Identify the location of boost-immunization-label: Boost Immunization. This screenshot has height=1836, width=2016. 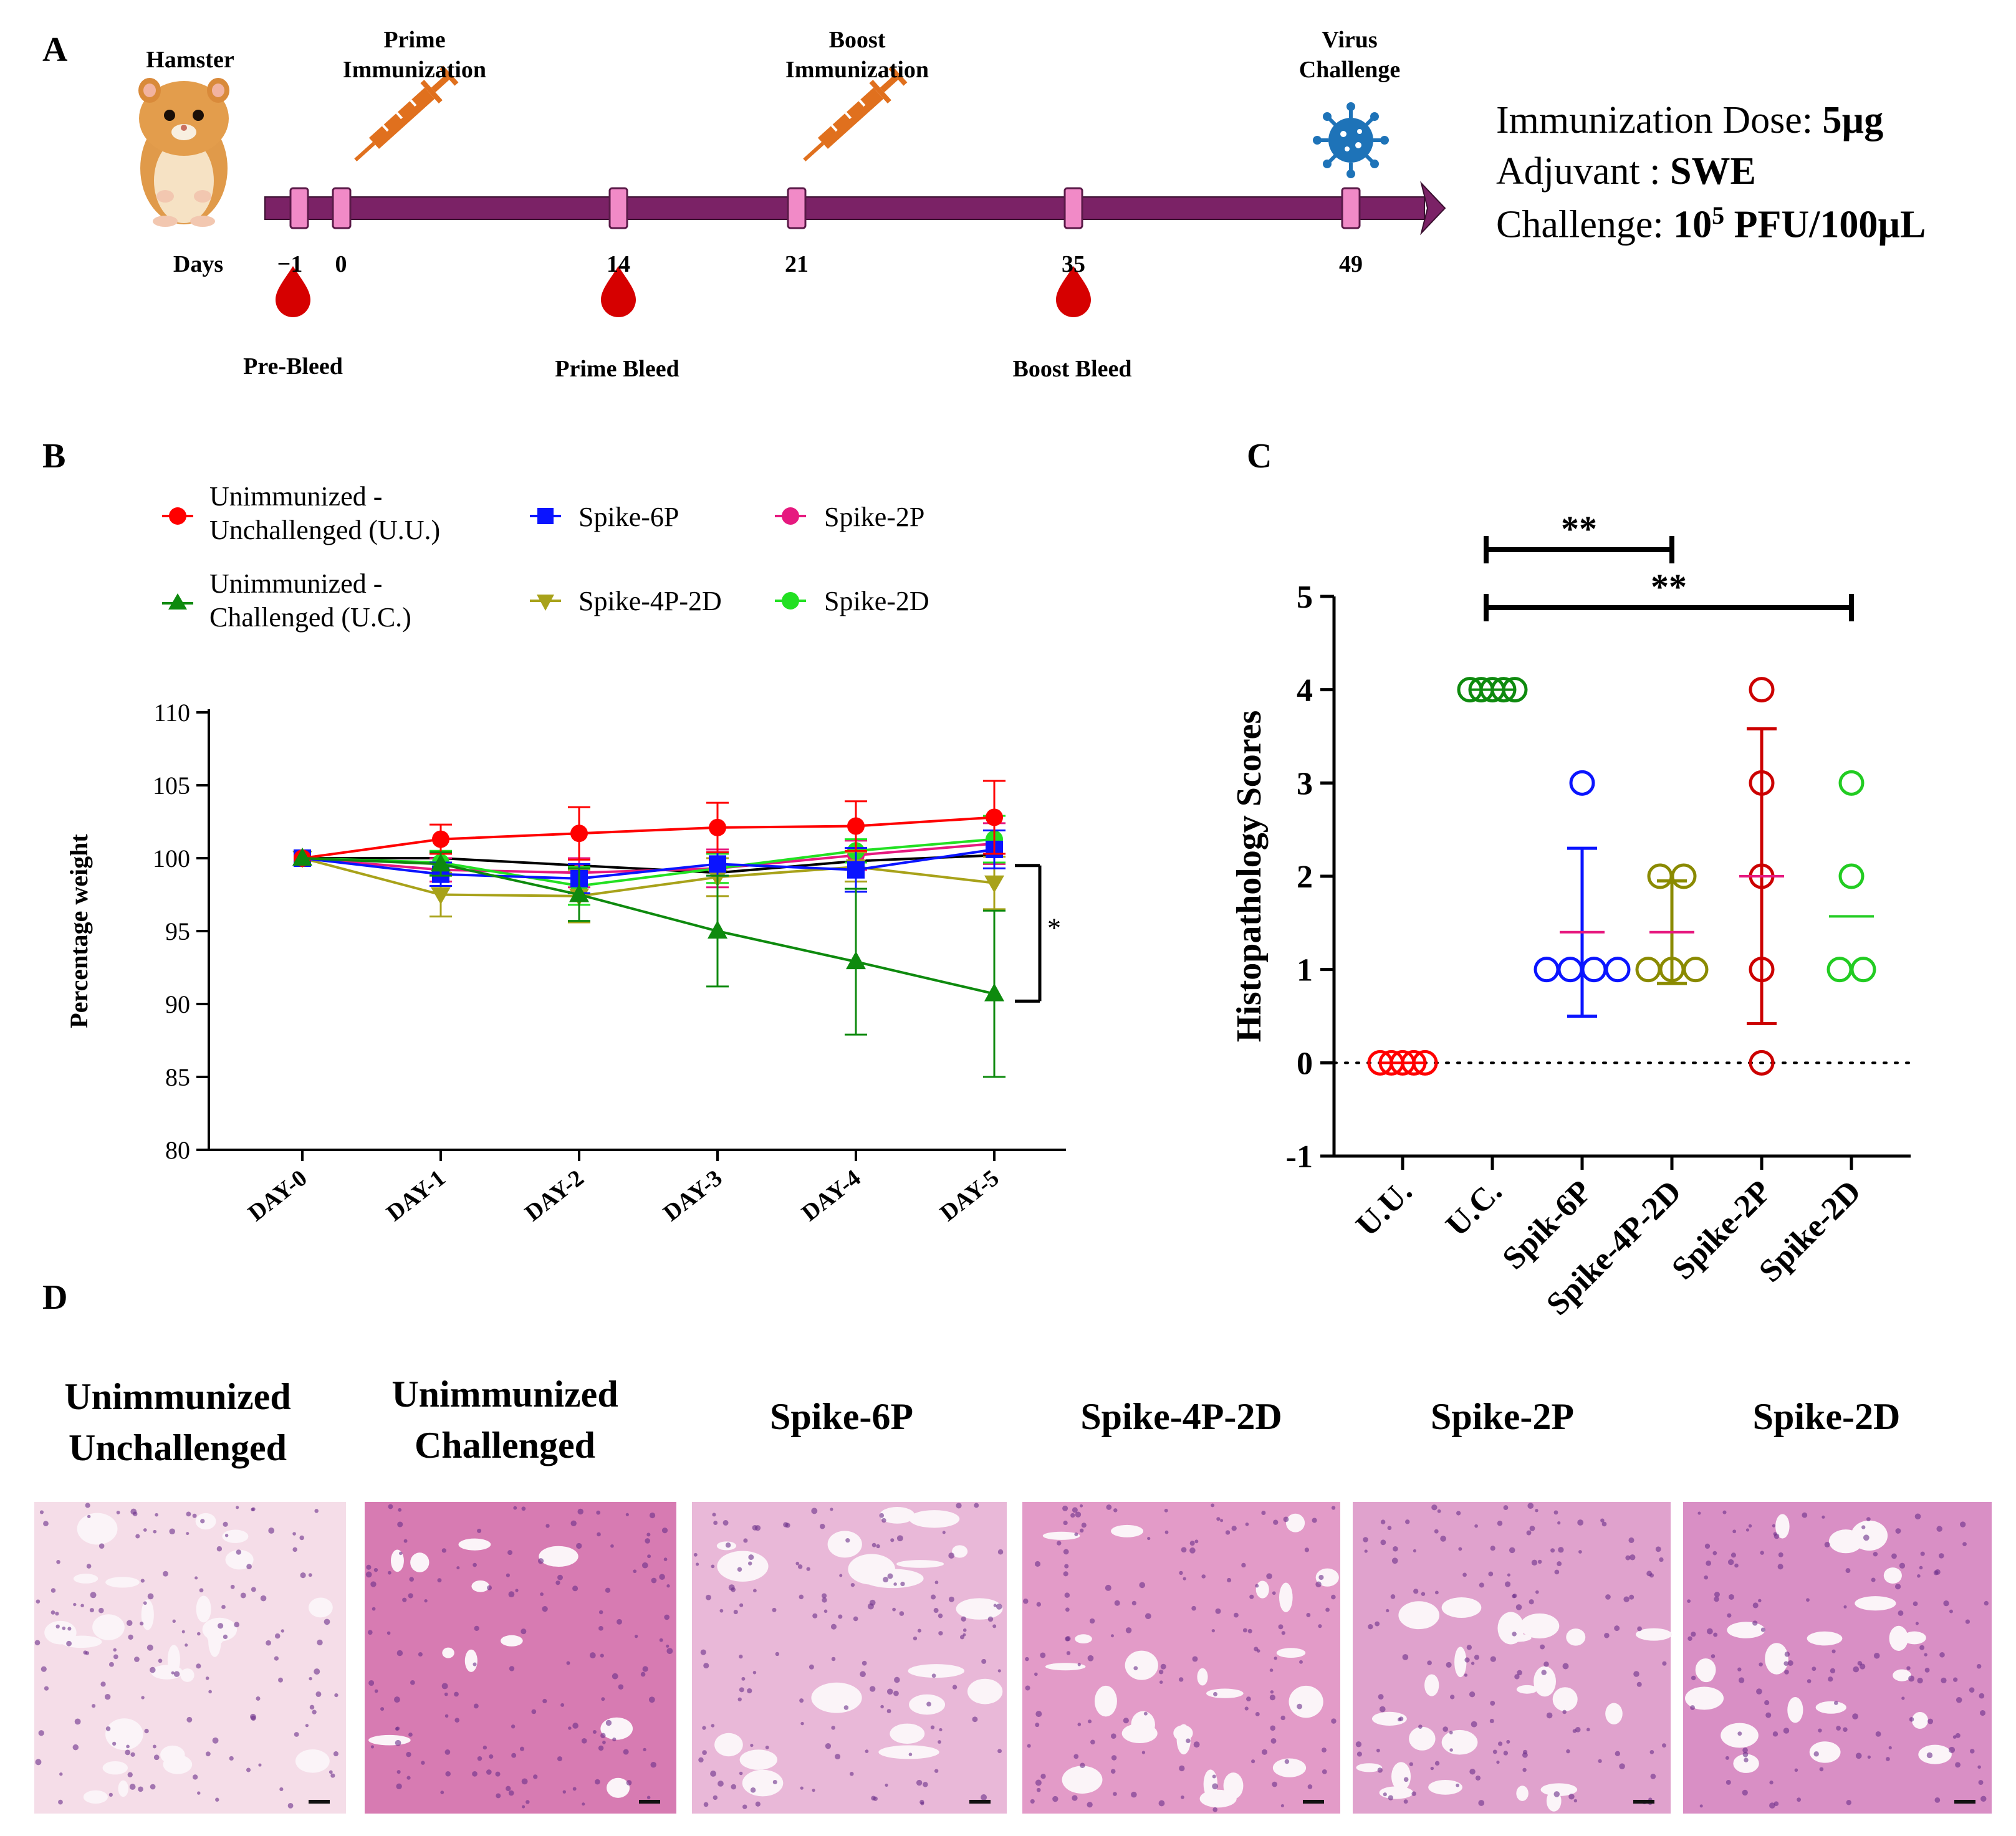
(857, 55).